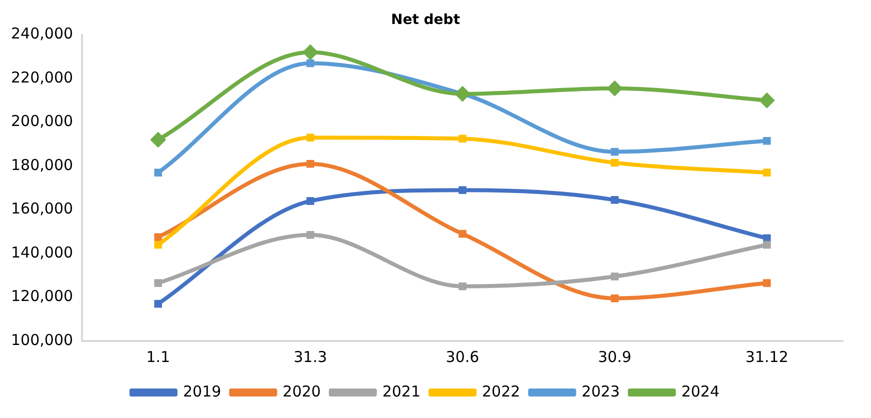 The height and width of the screenshot is (418, 871). I want to click on legend-label: 2019, so click(202, 391).